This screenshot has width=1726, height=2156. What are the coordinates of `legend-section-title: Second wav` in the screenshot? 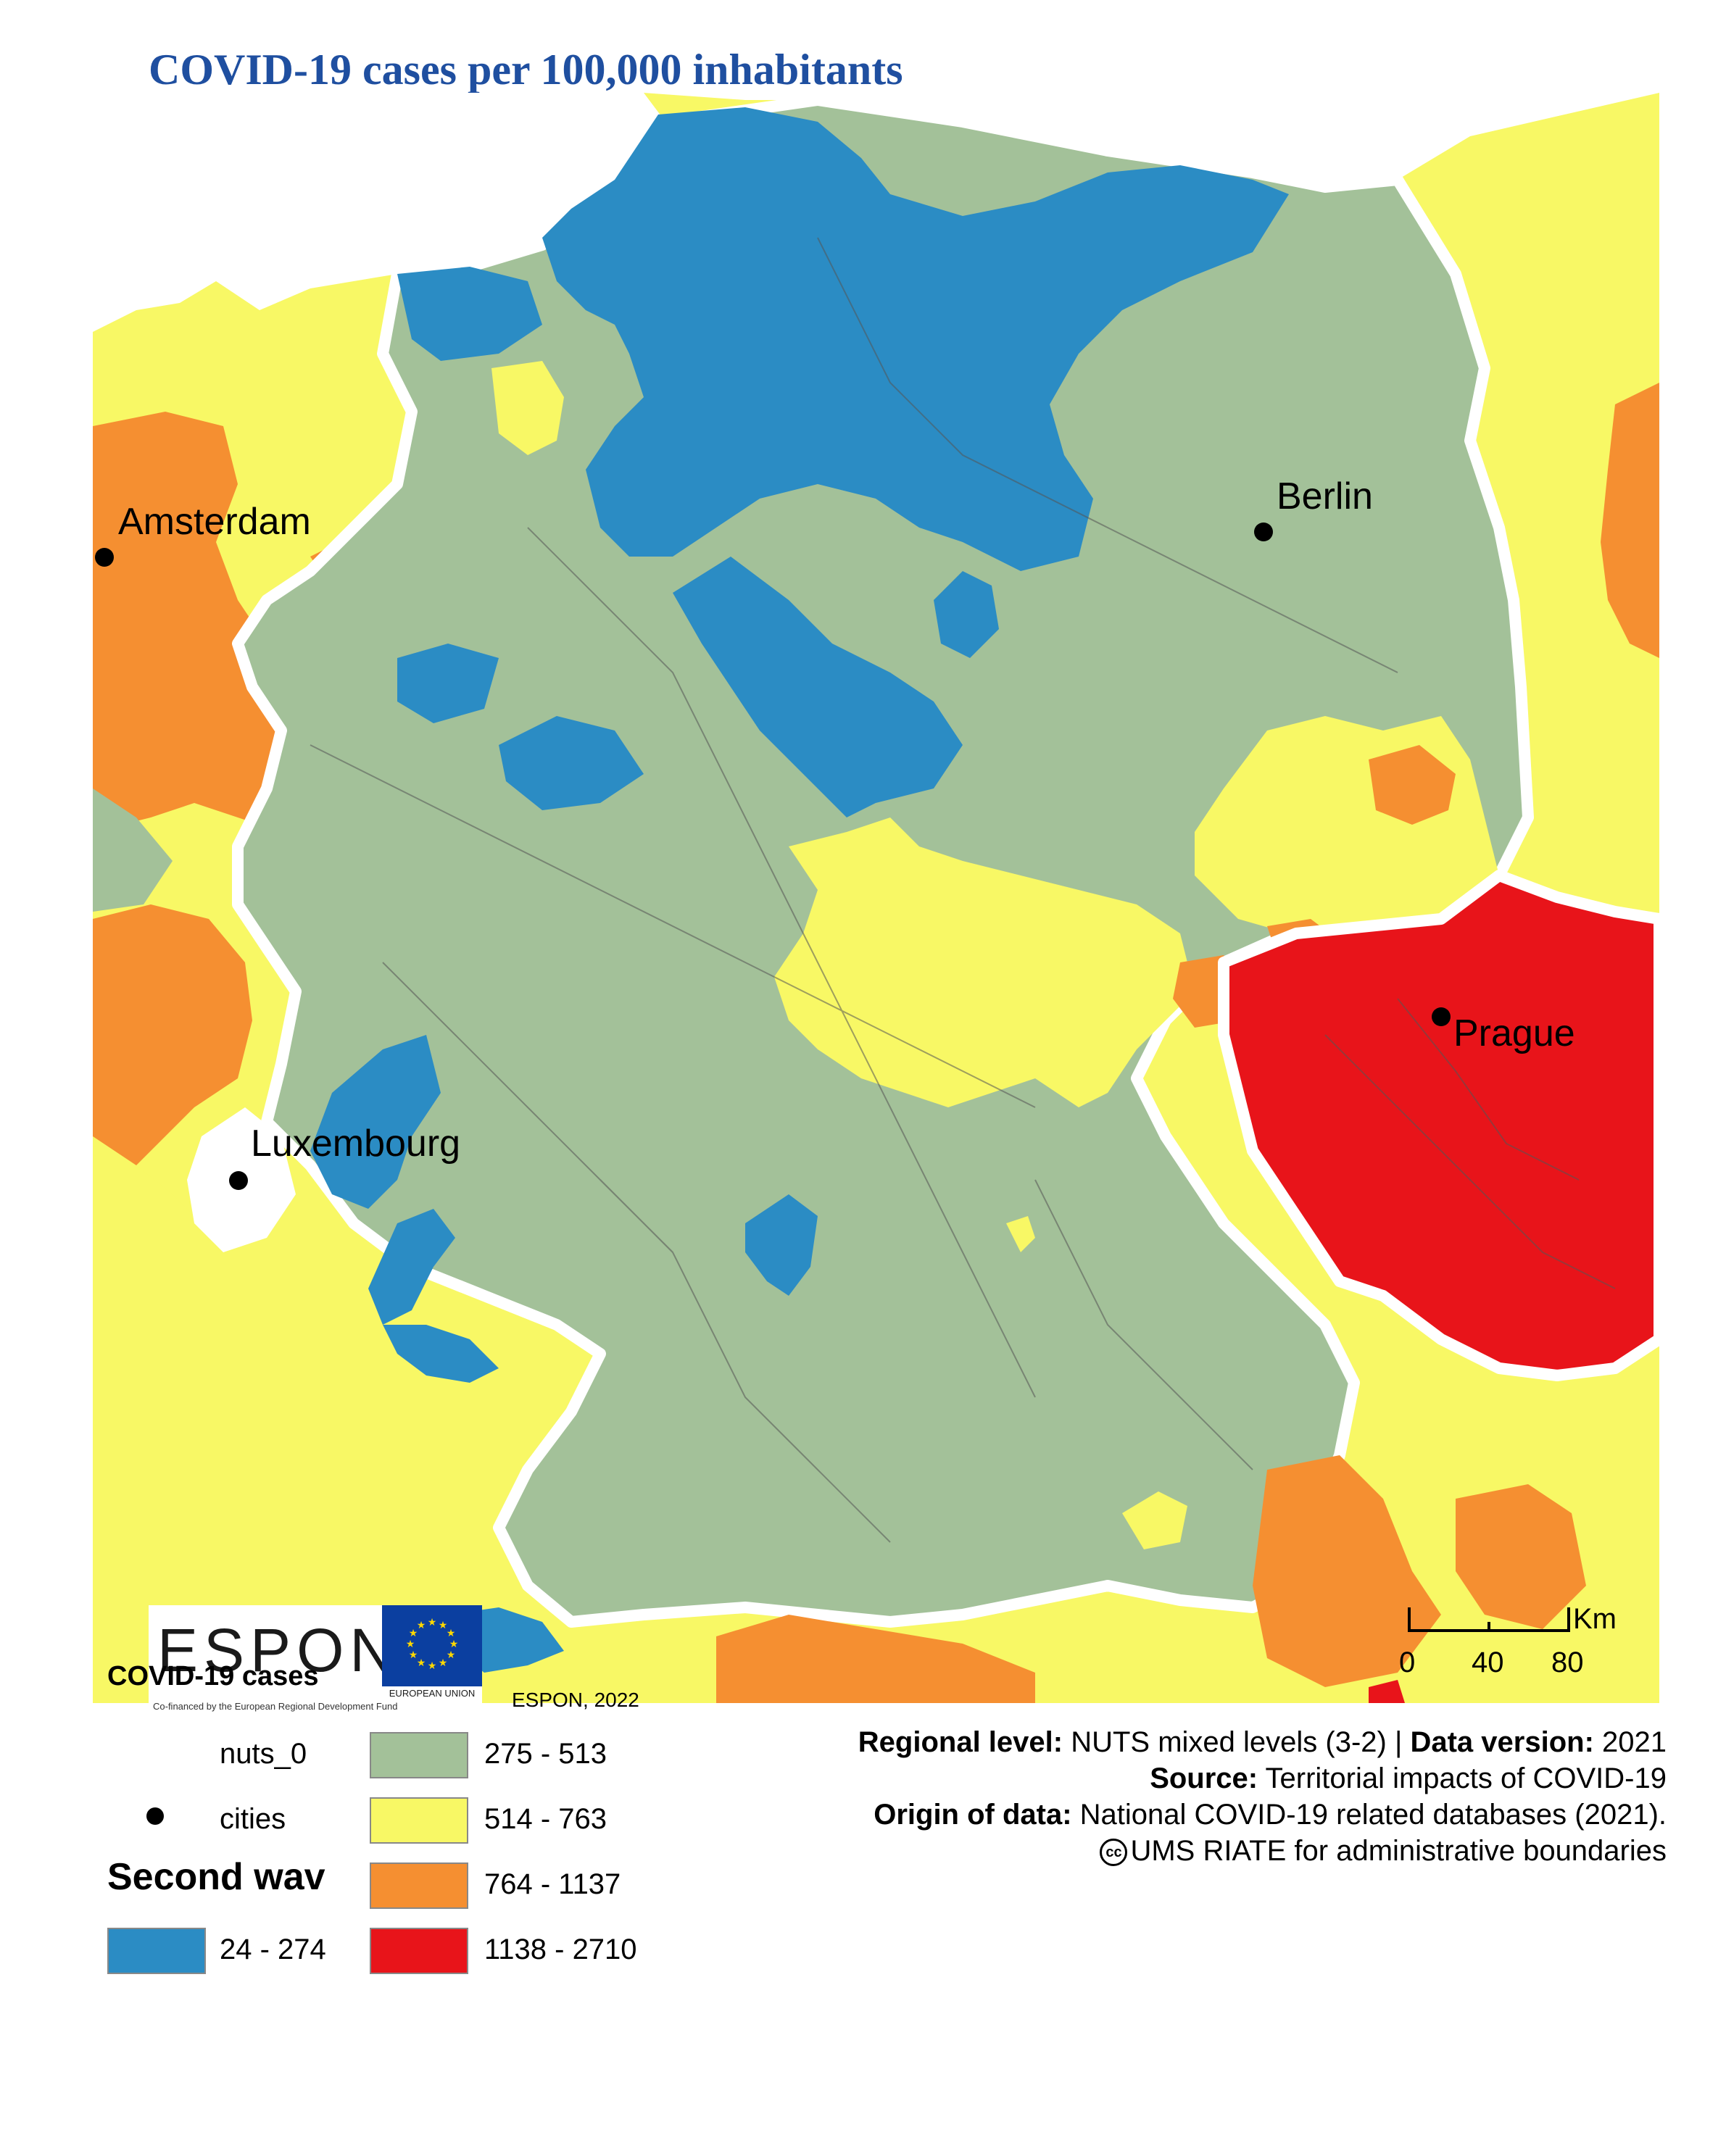 It's located at (216, 1877).